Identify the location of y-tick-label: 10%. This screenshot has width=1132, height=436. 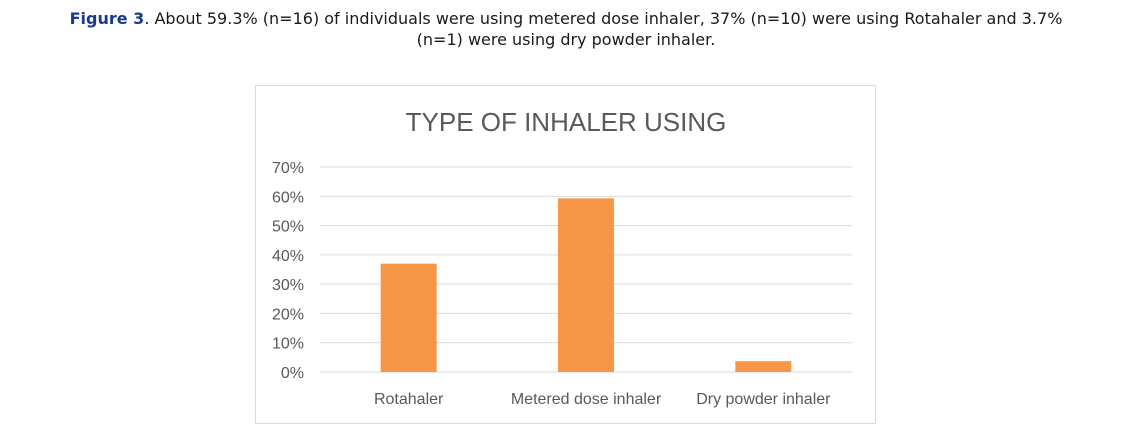
(288, 344).